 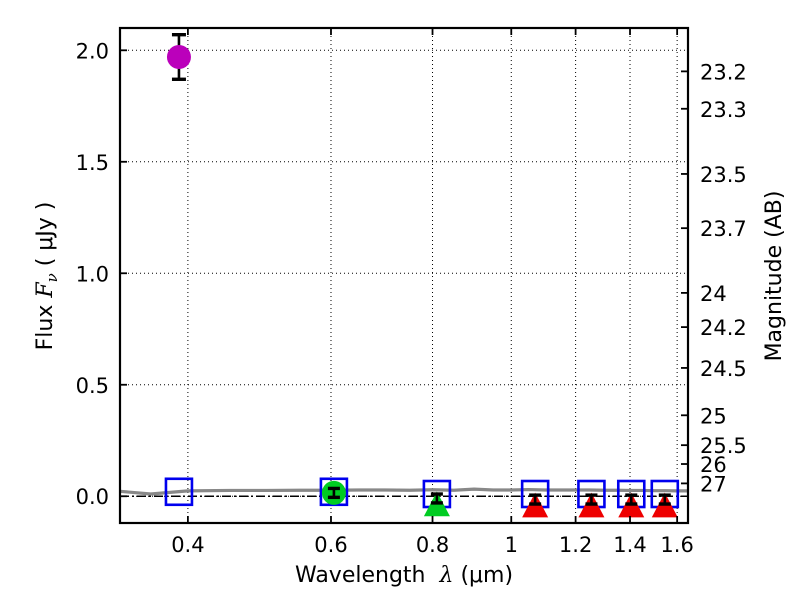 I want to click on y-tick-label-3: 1.5, so click(x=92, y=163).